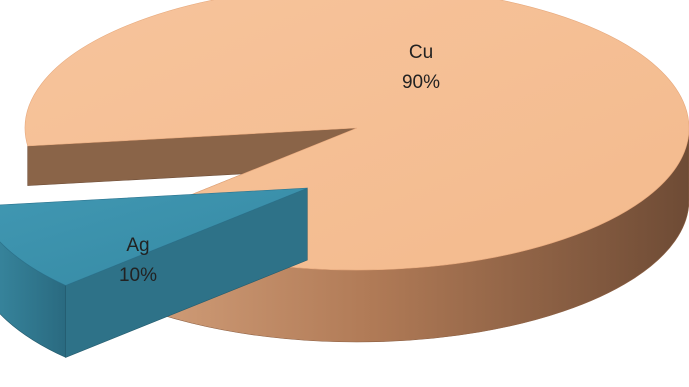  Describe the element at coordinates (138, 275) in the screenshot. I see `slice-label-ag-value: 10%` at that location.